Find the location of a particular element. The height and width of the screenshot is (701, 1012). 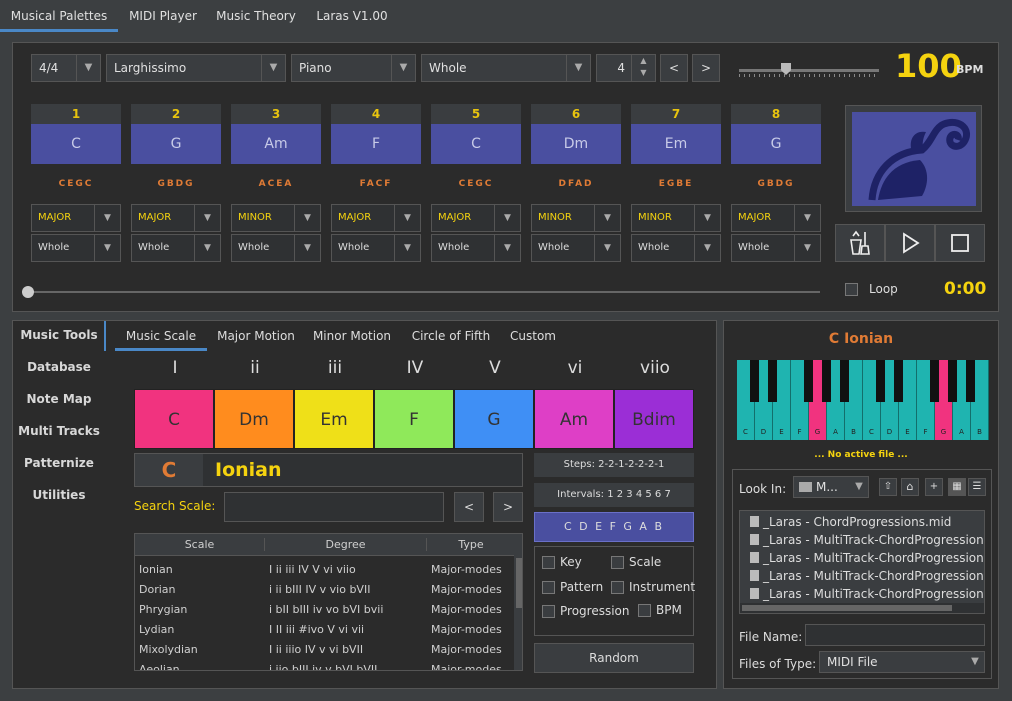

progress-thumb is located at coordinates (28, 292).